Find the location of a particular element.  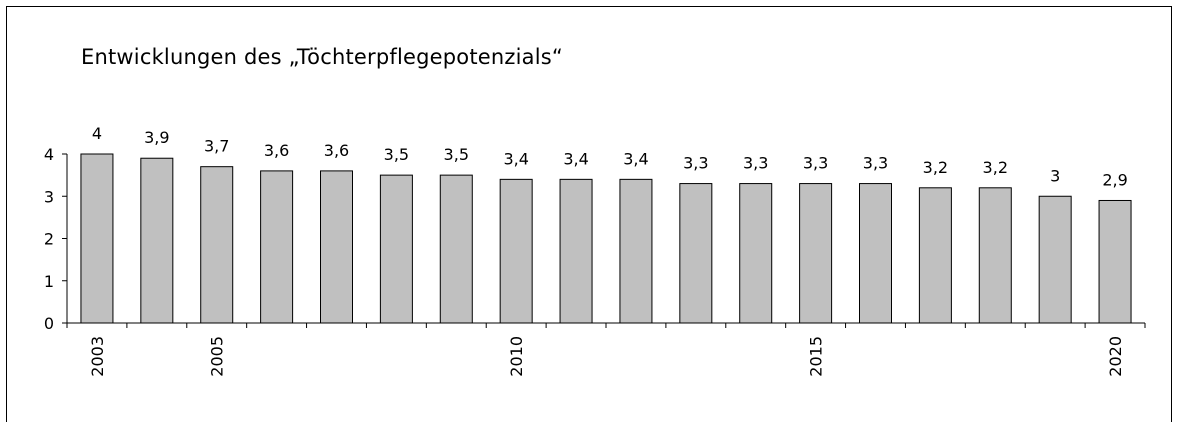

x-tick-label: 2003 is located at coordinates (97, 356).